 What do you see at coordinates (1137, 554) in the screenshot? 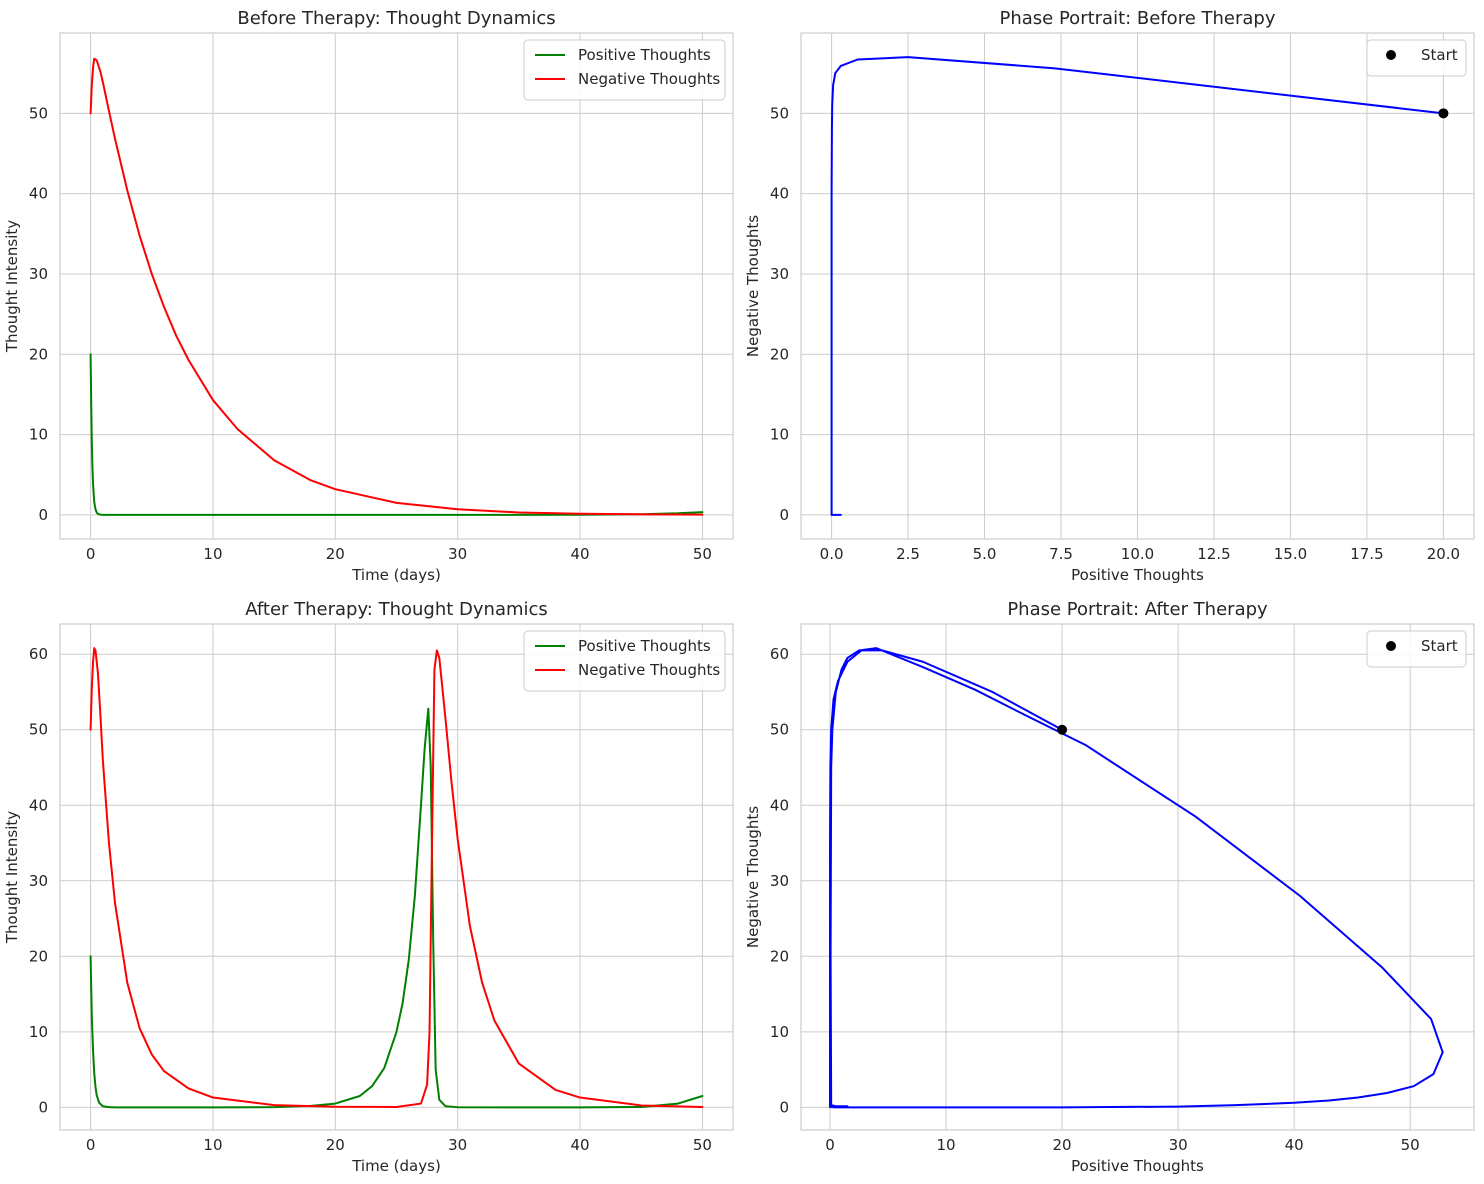
I see `x-tick-label: 10.0` at bounding box center [1137, 554].